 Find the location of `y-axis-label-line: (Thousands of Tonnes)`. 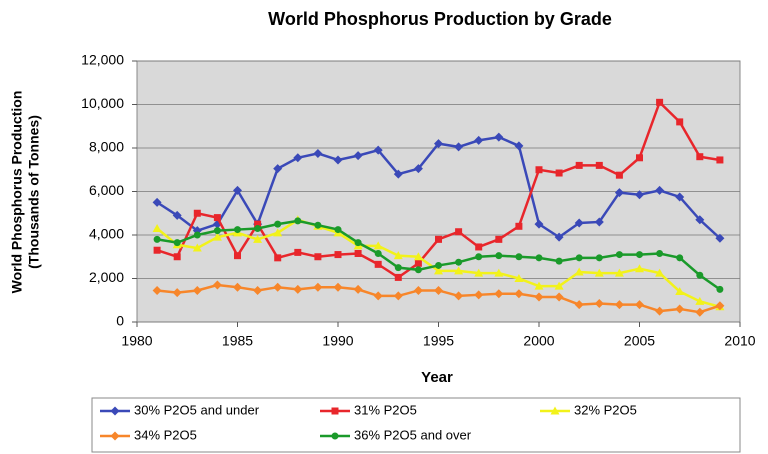

y-axis-label-line: (Thousands of Tonnes) is located at coordinates (34, 192).